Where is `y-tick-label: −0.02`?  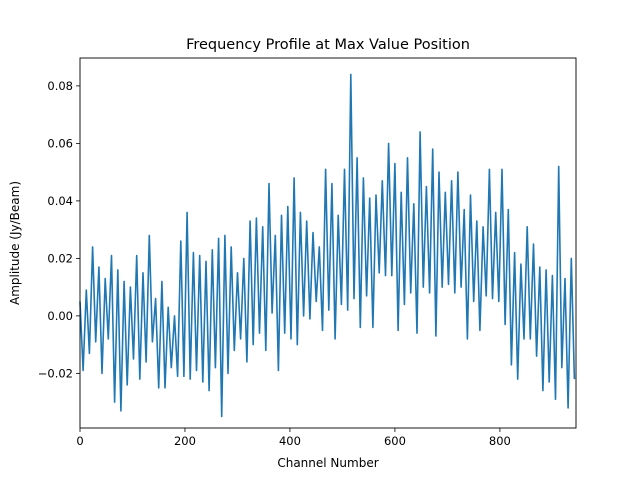 y-tick-label: −0.02 is located at coordinates (55, 373).